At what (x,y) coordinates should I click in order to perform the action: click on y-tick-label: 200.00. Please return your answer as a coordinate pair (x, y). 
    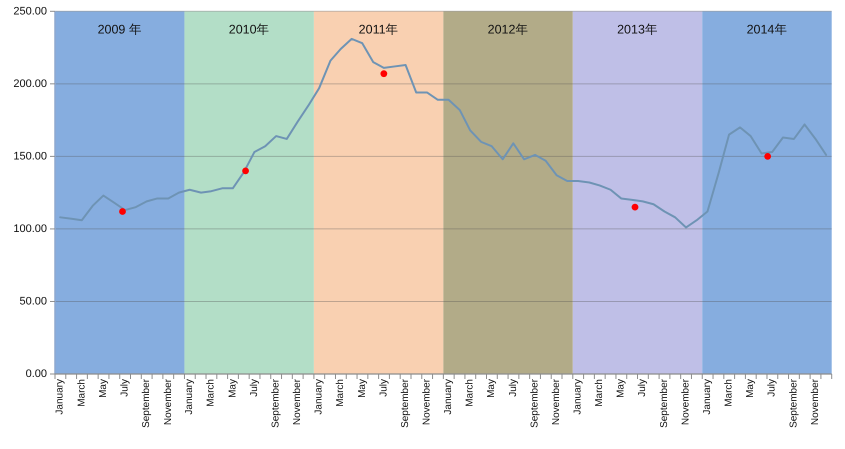
    Looking at the image, I should click on (30, 84).